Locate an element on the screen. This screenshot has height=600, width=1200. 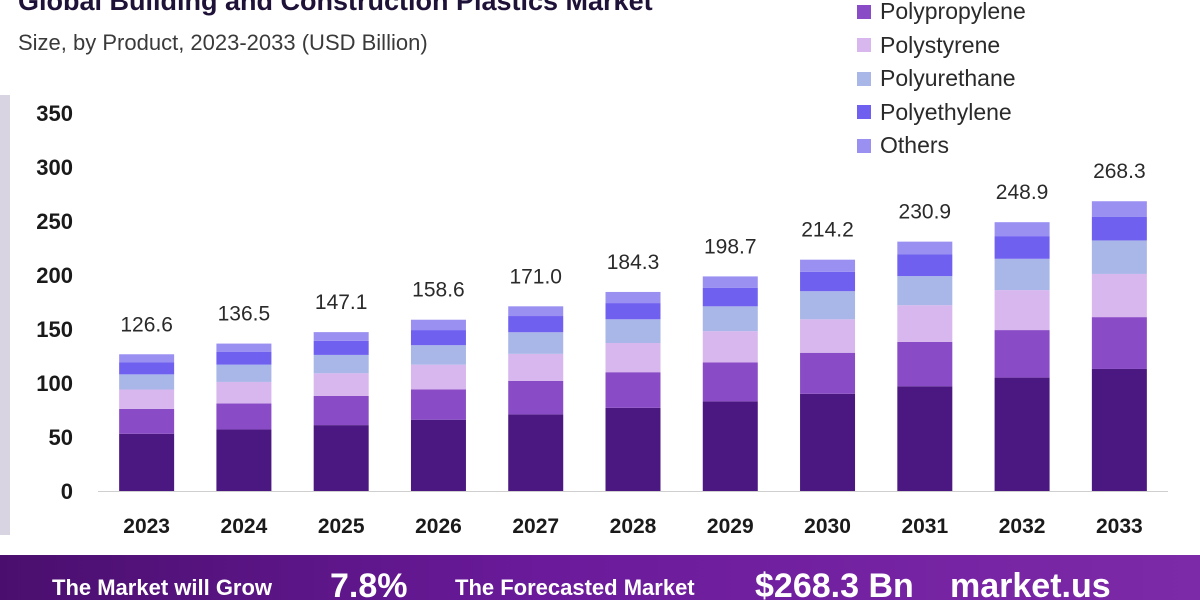
bar-total-label: 214.2 is located at coordinates (827, 230).